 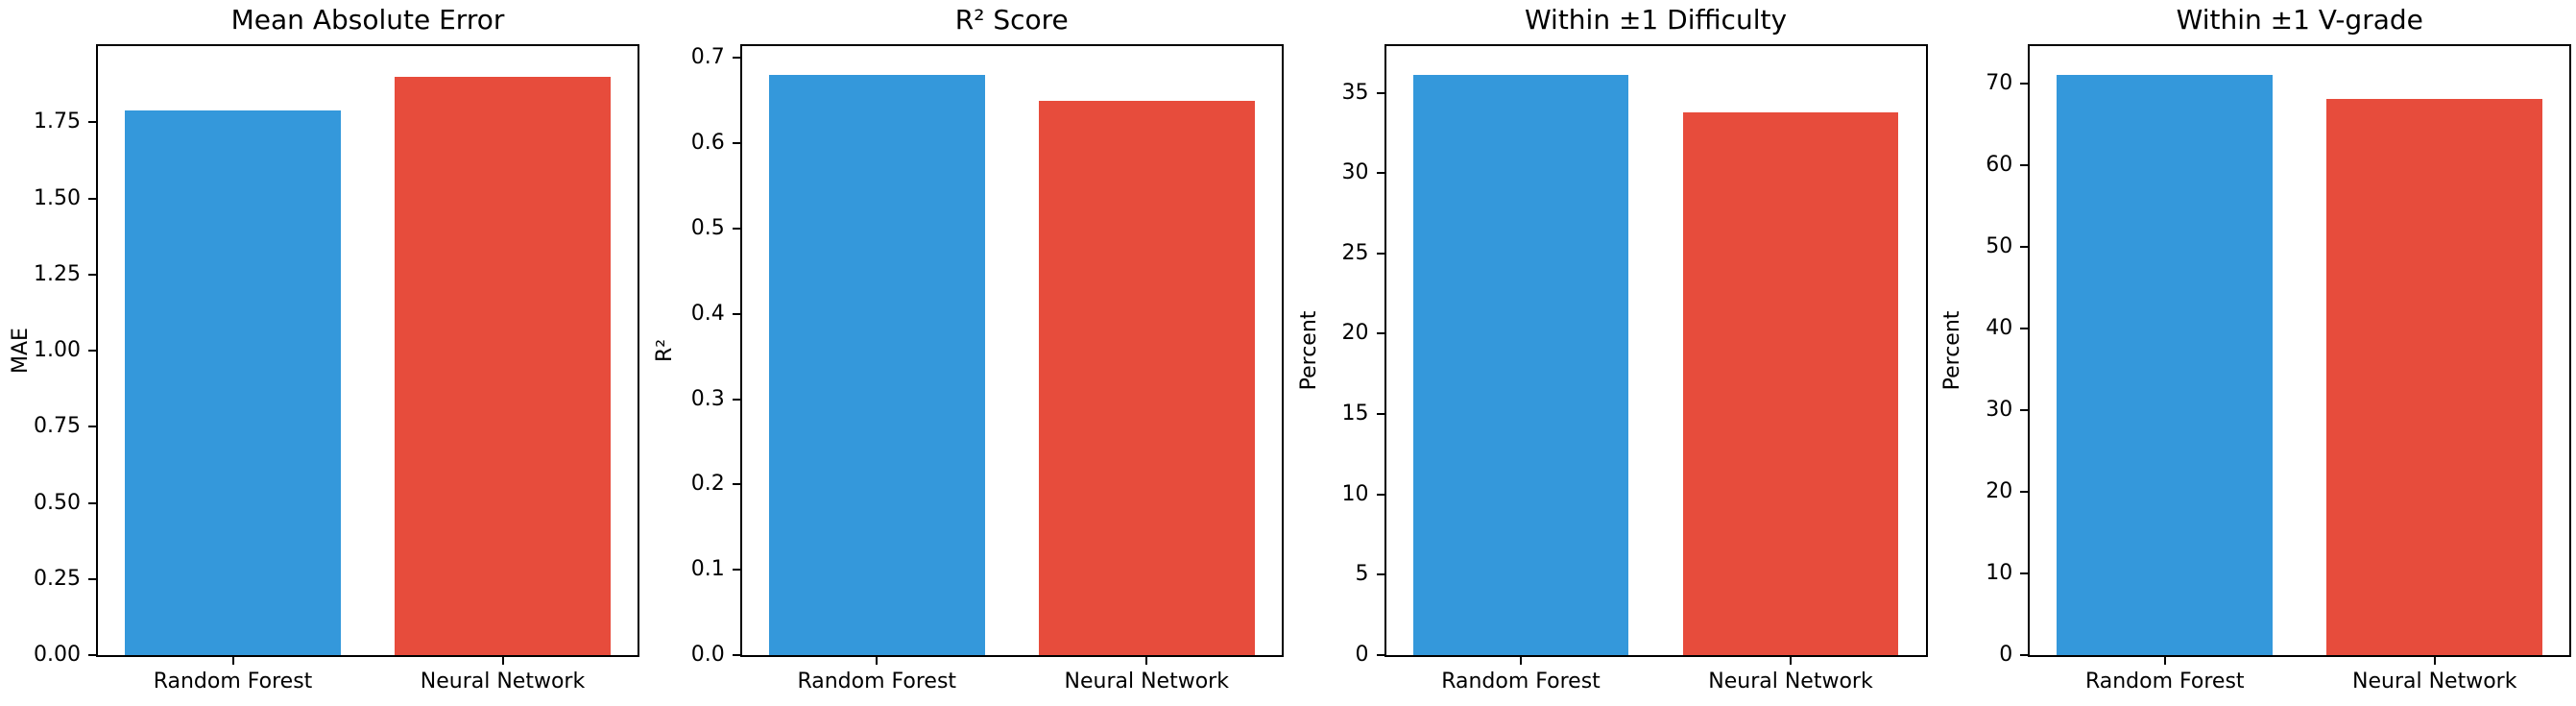 What do you see at coordinates (1362, 574) in the screenshot?
I see `y-tick-label: 5` at bounding box center [1362, 574].